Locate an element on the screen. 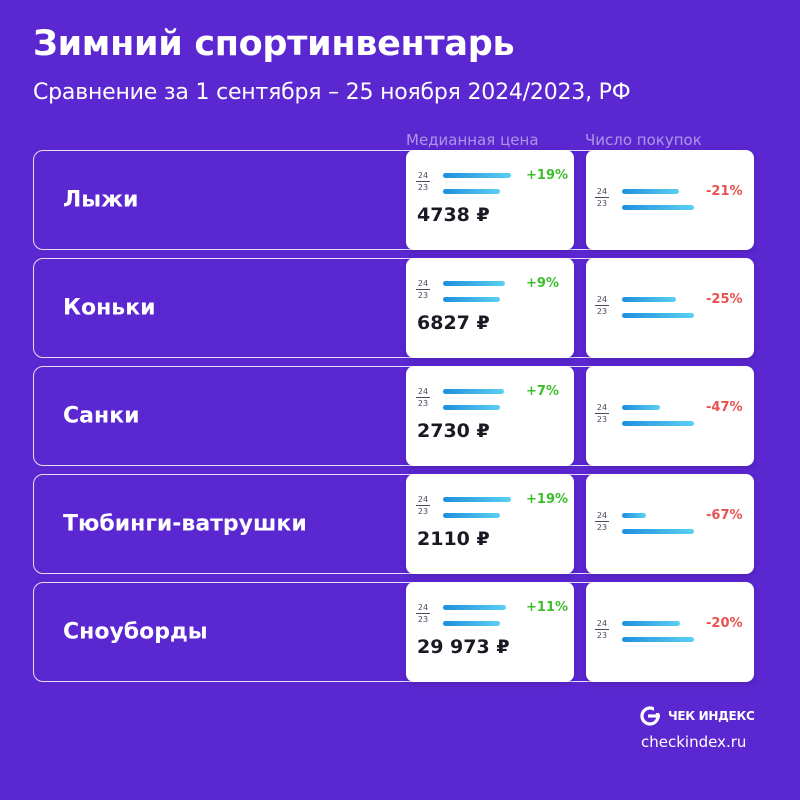 The width and height of the screenshot is (800, 800). category-row: Коньки 24 23 +9% 6827 ₽24 23 -25% is located at coordinates (393, 308).